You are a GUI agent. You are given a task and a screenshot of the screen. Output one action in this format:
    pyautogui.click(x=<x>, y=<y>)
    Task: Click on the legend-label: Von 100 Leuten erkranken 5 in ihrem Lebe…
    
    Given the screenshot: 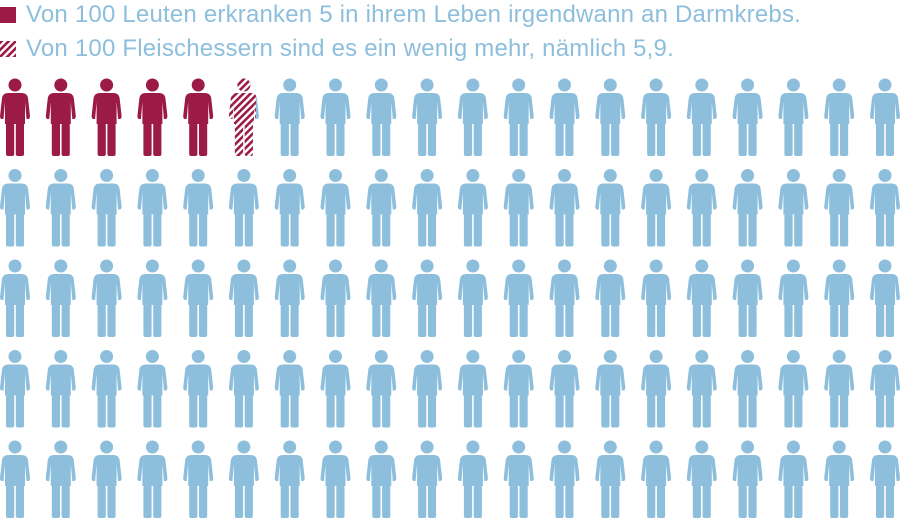 What is the action you would take?
    pyautogui.click(x=414, y=14)
    